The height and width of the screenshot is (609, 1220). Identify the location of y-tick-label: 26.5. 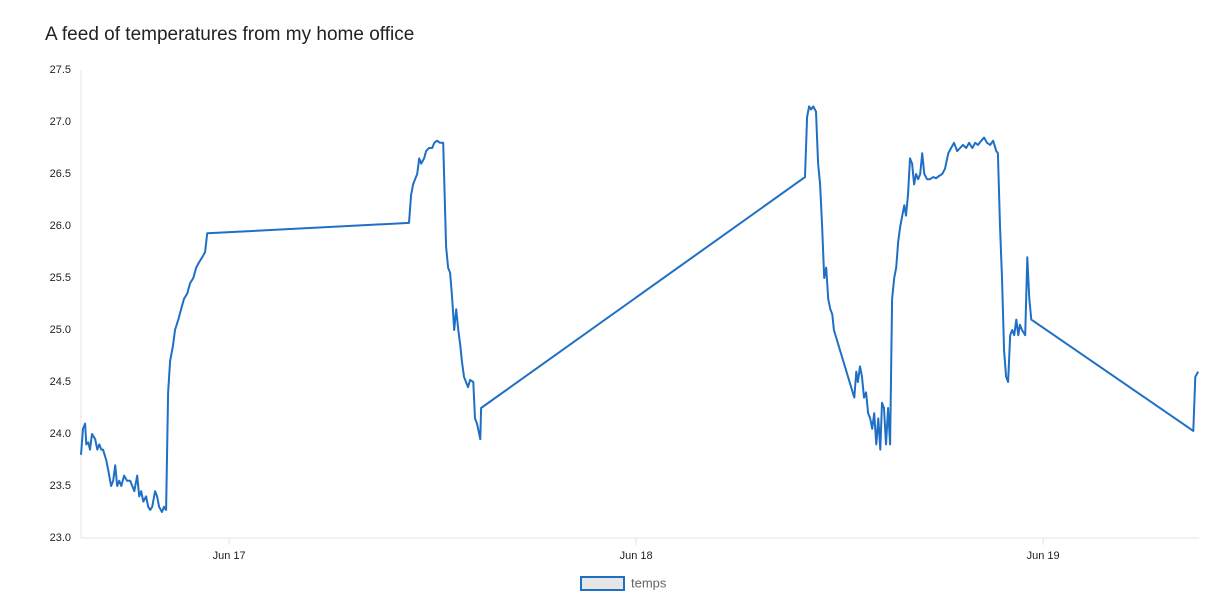
(60, 174).